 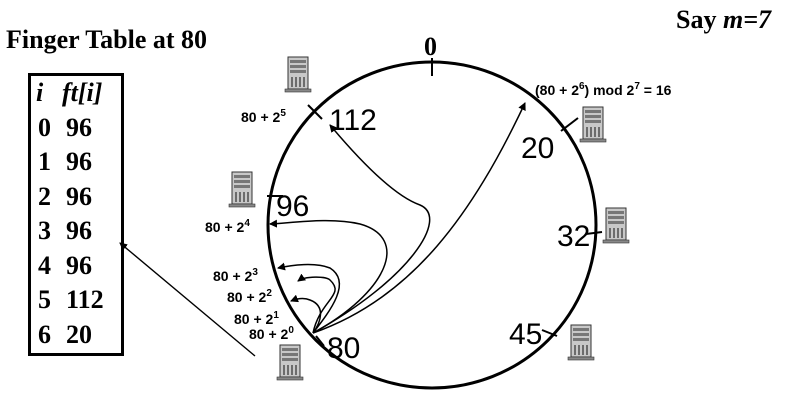 What do you see at coordinates (525, 334) in the screenshot?
I see `node-label: 45` at bounding box center [525, 334].